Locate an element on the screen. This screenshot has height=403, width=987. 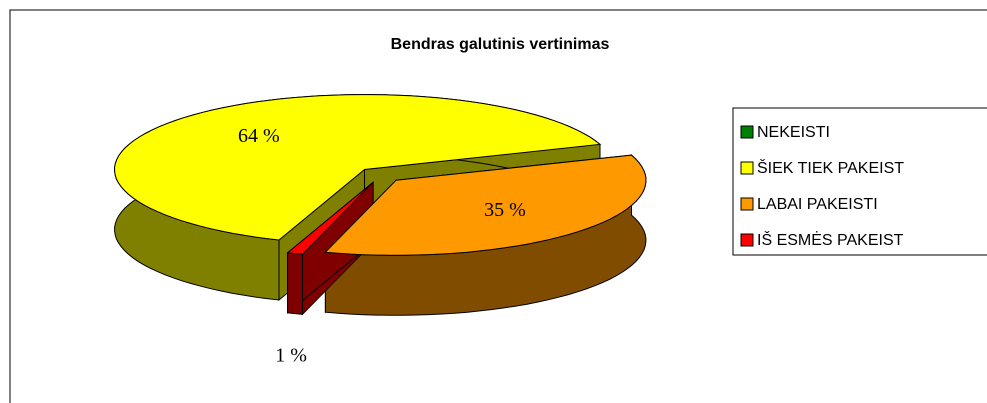
data-label: 64 % is located at coordinates (259, 136).